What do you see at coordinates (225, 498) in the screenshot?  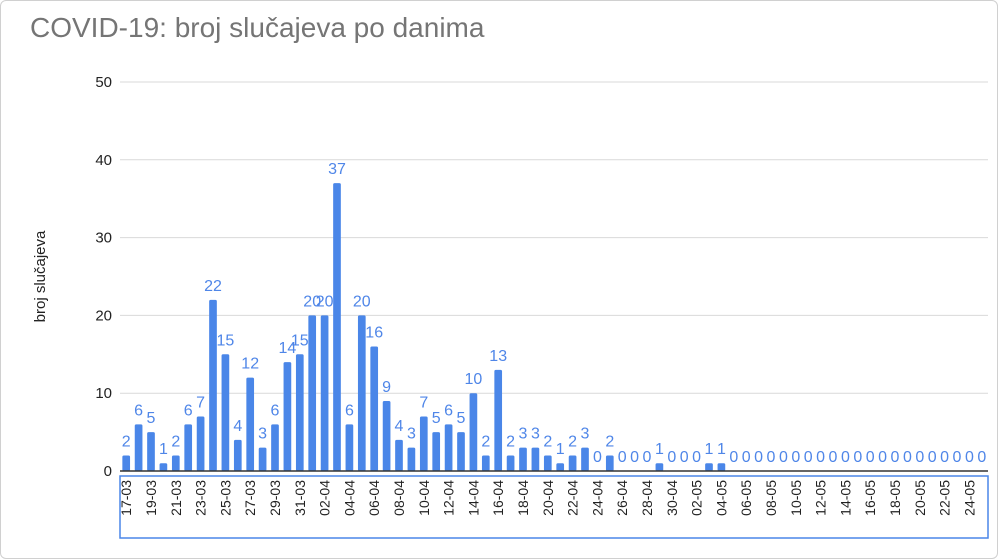 I see `x-tick-label: 25-03` at bounding box center [225, 498].